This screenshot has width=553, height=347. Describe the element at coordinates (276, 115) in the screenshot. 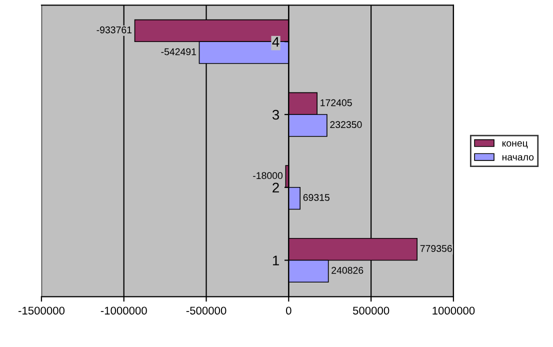

I see `y-tick-label: 3` at that location.